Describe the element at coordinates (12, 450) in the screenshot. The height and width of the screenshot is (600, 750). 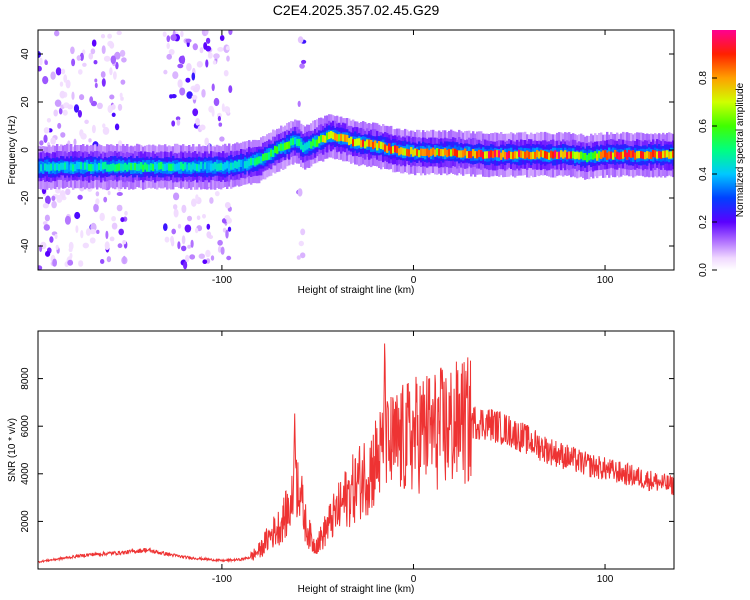
I see `snr-ylabel: SNR (10 * v/v)` at that location.